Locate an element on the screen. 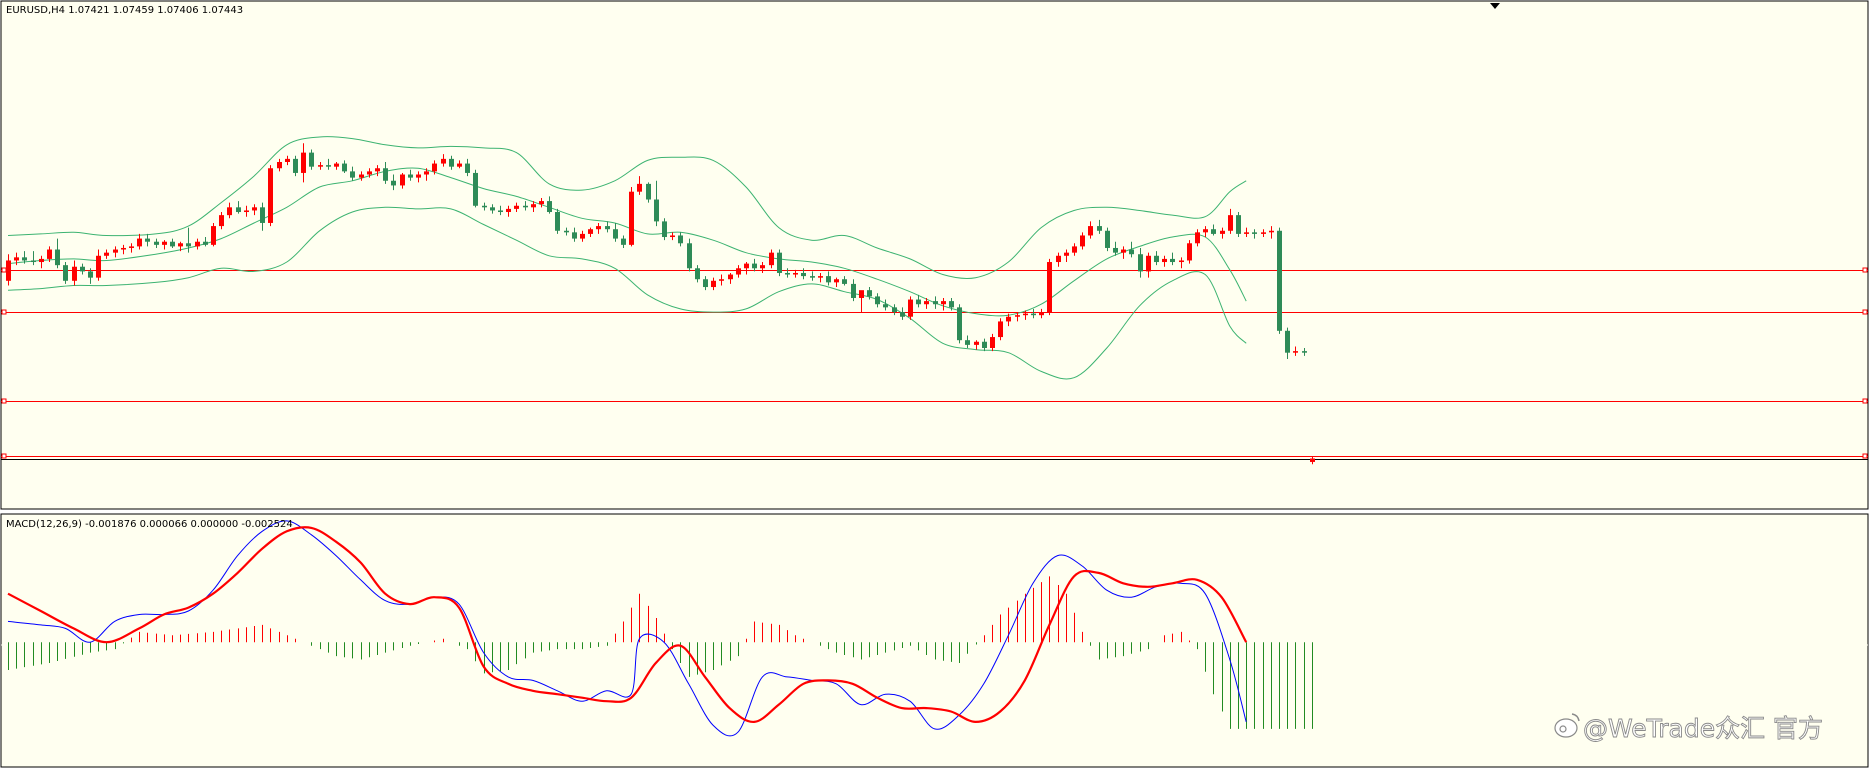 The height and width of the screenshot is (769, 1870). bollinger-middle-band is located at coordinates (627, 242).